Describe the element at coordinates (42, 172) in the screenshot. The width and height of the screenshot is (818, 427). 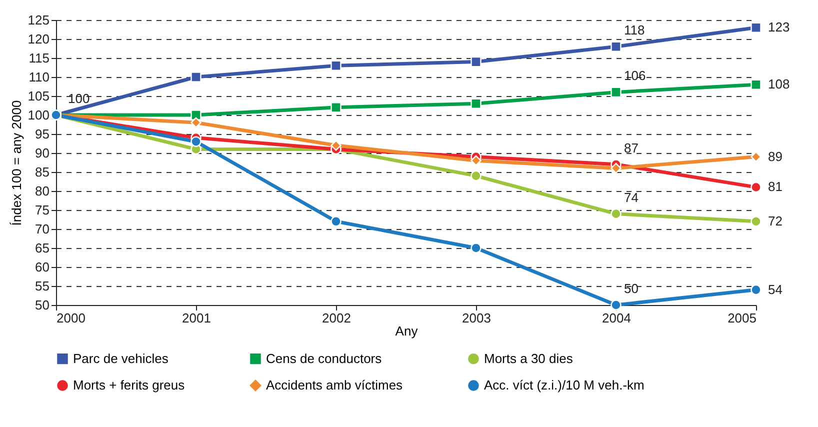
I see `y-tick-label: 85` at that location.